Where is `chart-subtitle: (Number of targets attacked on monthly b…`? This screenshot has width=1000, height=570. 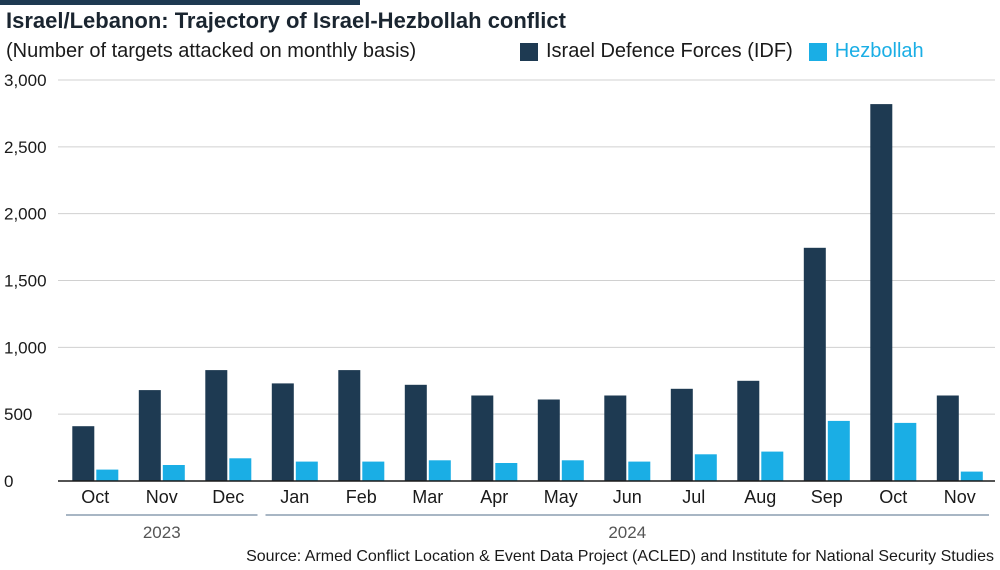 chart-subtitle: (Number of targets attacked on monthly b… is located at coordinates (211, 51).